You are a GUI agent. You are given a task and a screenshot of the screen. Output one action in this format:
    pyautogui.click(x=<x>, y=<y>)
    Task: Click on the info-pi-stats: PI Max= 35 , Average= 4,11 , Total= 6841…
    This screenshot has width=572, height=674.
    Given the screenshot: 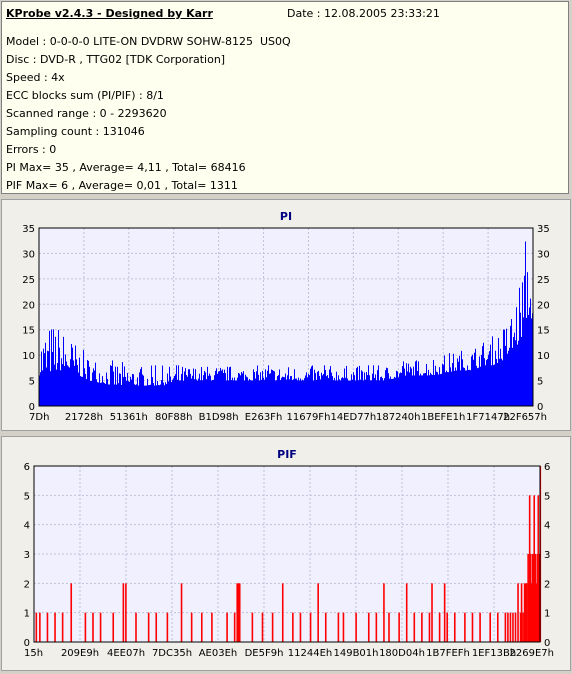 What is the action you would take?
    pyautogui.click(x=126, y=167)
    